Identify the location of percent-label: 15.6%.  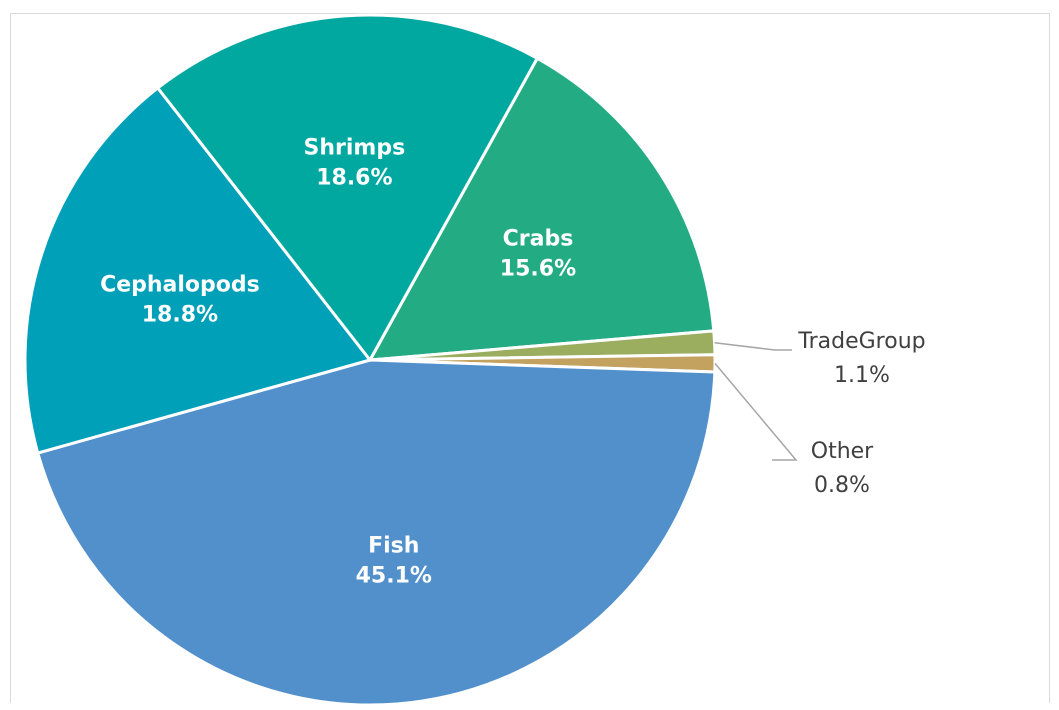
(538, 268).